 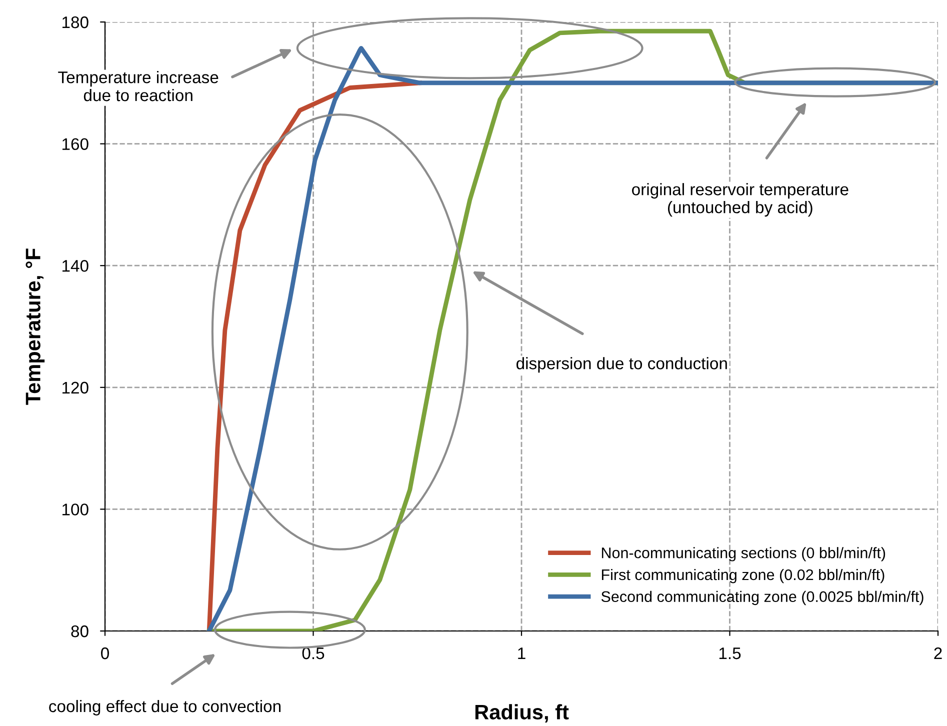 I want to click on x-tick-label: 1.5, so click(x=730, y=654).